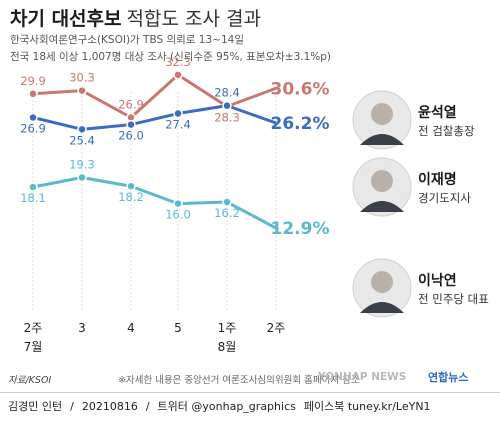 Image resolution: width=500 pixels, height=421 pixels. What do you see at coordinates (300, 89) in the screenshot?
I see `data-label: 30.6%` at bounding box center [300, 89].